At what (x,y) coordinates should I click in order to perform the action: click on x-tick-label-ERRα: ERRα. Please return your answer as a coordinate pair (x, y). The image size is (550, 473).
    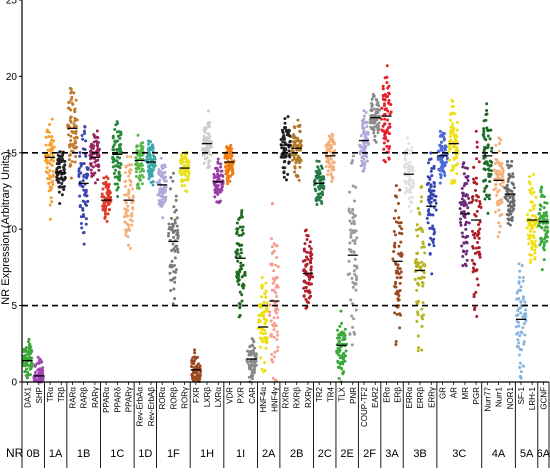
    Looking at the image, I should click on (409, 398).